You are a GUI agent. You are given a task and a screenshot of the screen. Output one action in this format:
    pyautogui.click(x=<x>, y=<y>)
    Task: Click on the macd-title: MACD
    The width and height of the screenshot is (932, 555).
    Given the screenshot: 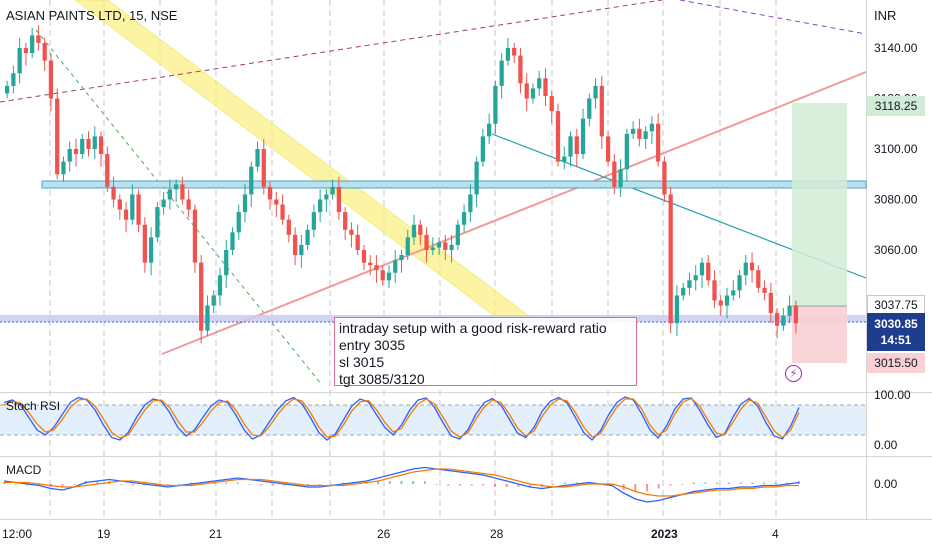 What is the action you would take?
    pyautogui.click(x=24, y=470)
    